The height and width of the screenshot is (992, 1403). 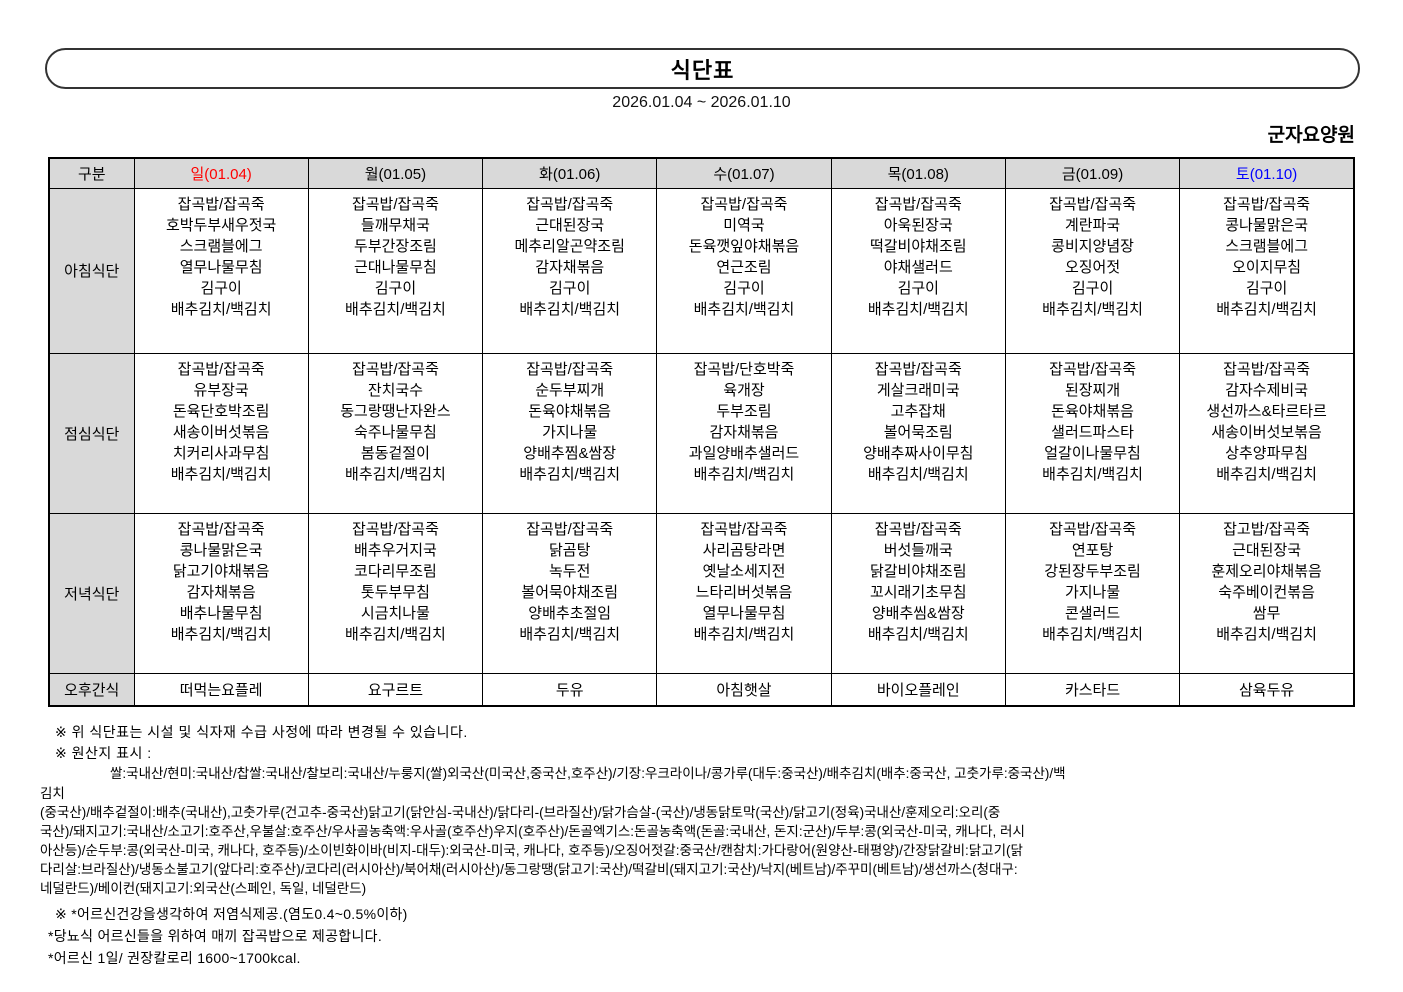 I want to click on menu-item: 잔치국수, so click(x=395, y=390).